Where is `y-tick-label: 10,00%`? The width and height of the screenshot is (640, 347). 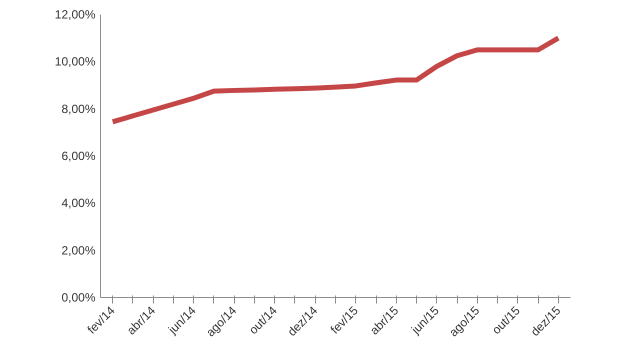
y-tick-label: 10,00% is located at coordinates (75, 61).